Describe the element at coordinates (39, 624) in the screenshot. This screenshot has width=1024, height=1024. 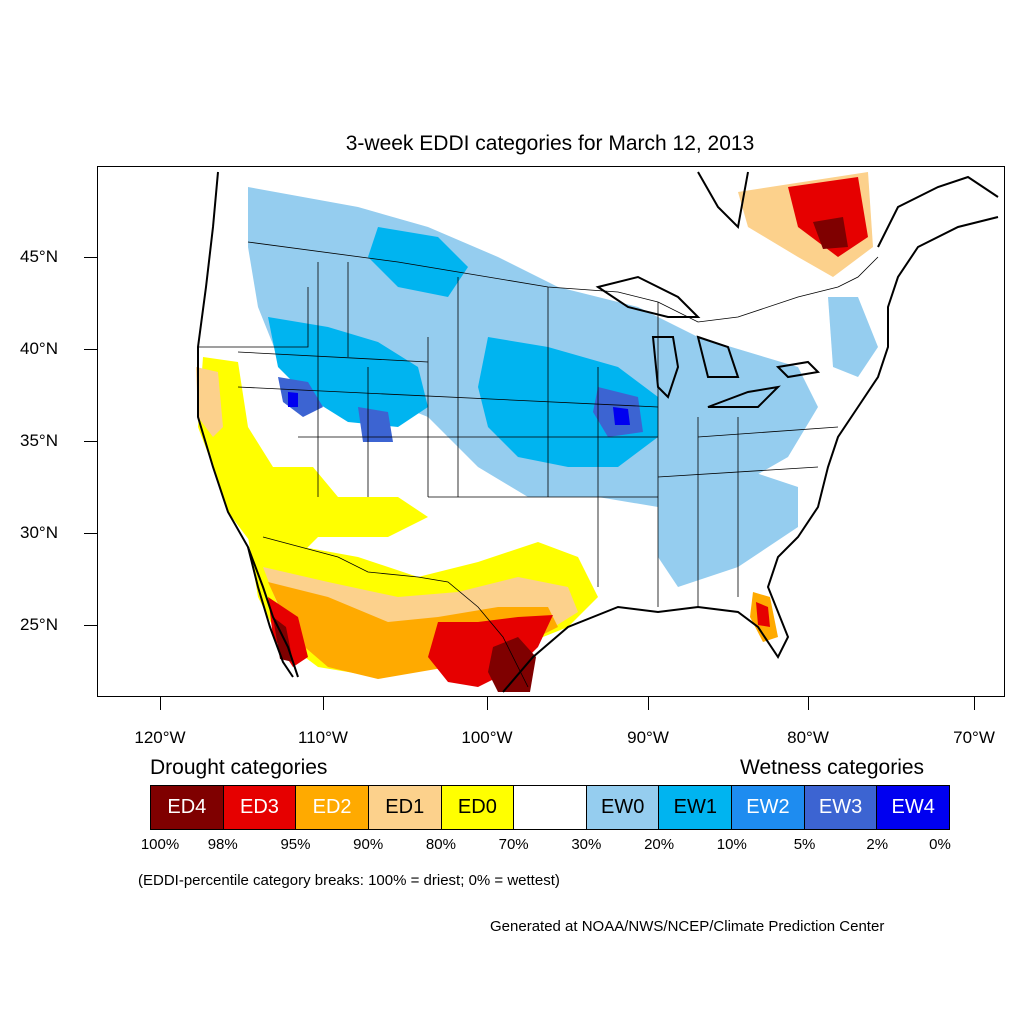
I see `lat-label-25n: 25°N` at that location.